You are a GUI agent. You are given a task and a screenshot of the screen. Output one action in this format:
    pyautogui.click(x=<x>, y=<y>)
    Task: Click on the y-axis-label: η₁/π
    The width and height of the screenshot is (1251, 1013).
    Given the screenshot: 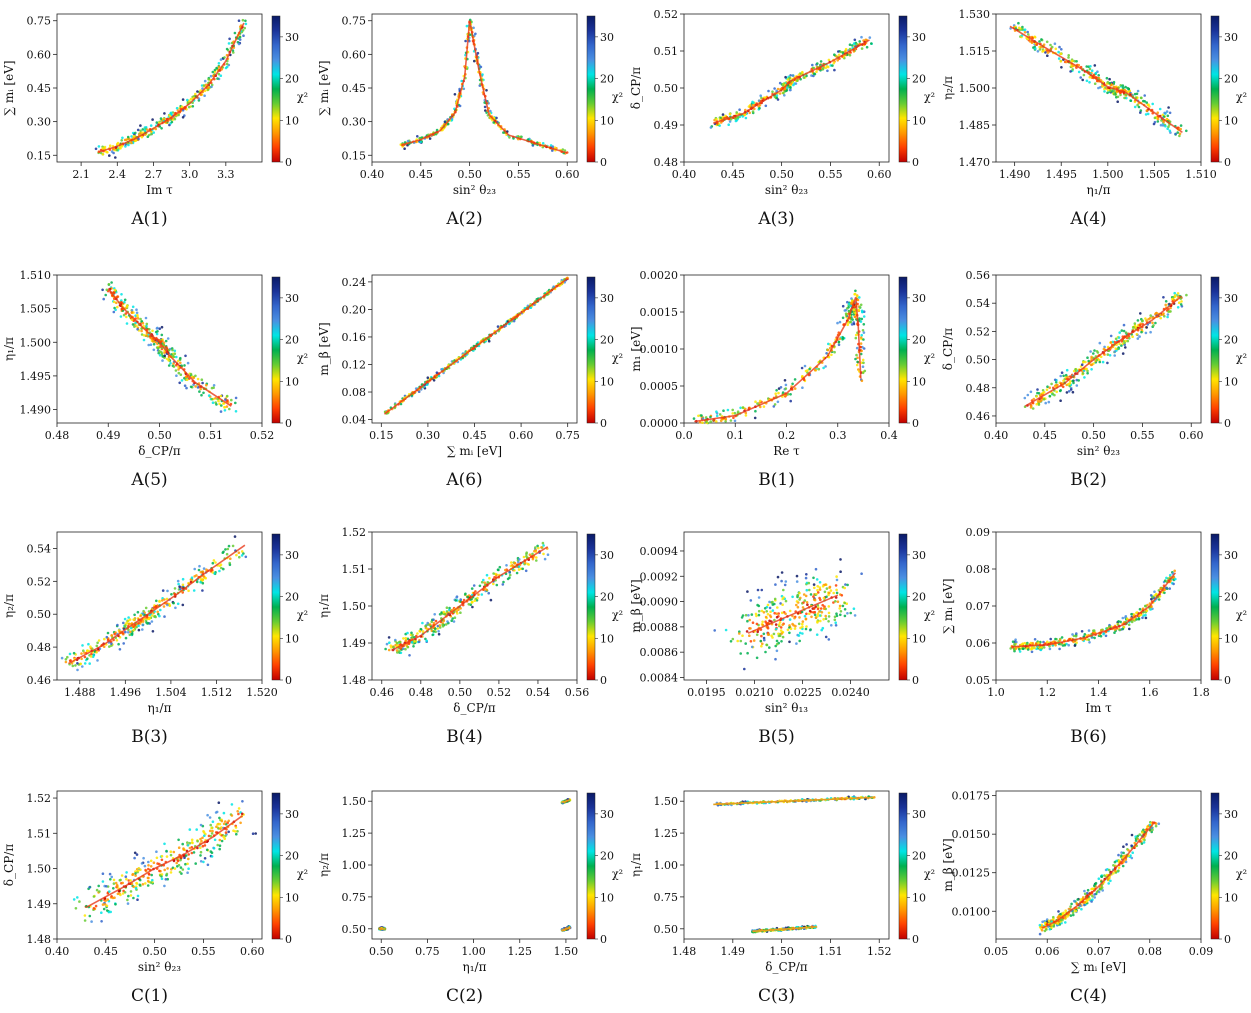 What is the action you would take?
    pyautogui.click(x=324, y=606)
    